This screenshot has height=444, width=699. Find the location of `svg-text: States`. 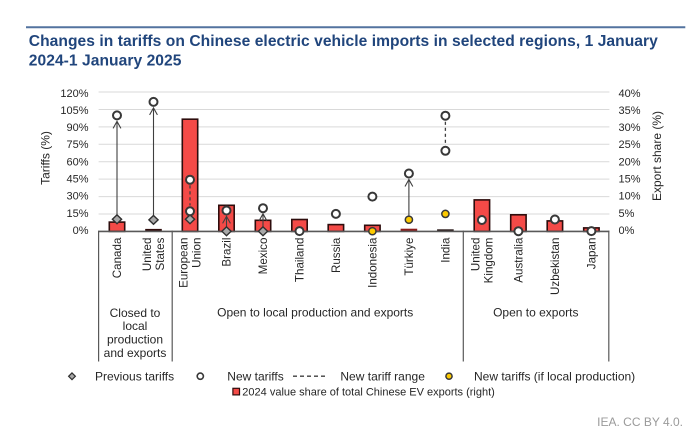

svg-text: States is located at coordinates (160, 253).